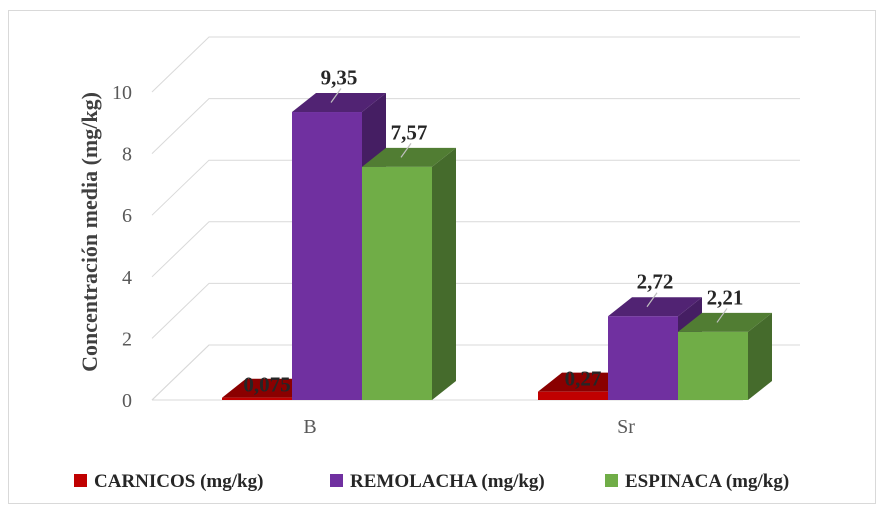  I want to click on data-label-remolacha-sr: 2,72, so click(655, 282).